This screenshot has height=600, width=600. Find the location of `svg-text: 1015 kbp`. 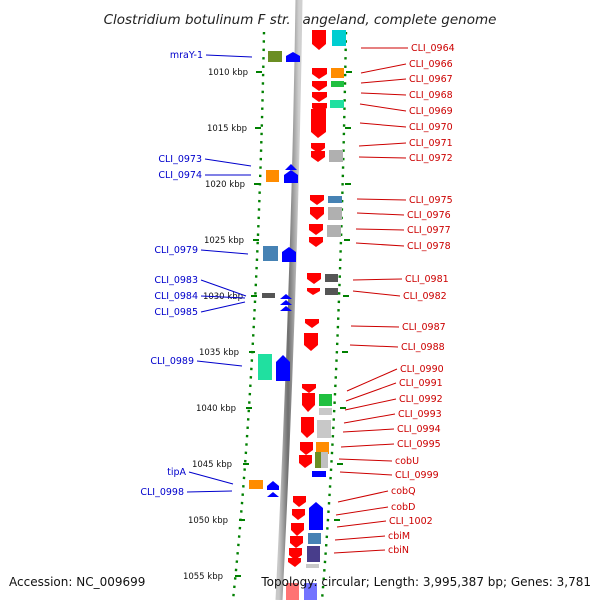

svg-text: 1015 kbp is located at coordinates (227, 129).